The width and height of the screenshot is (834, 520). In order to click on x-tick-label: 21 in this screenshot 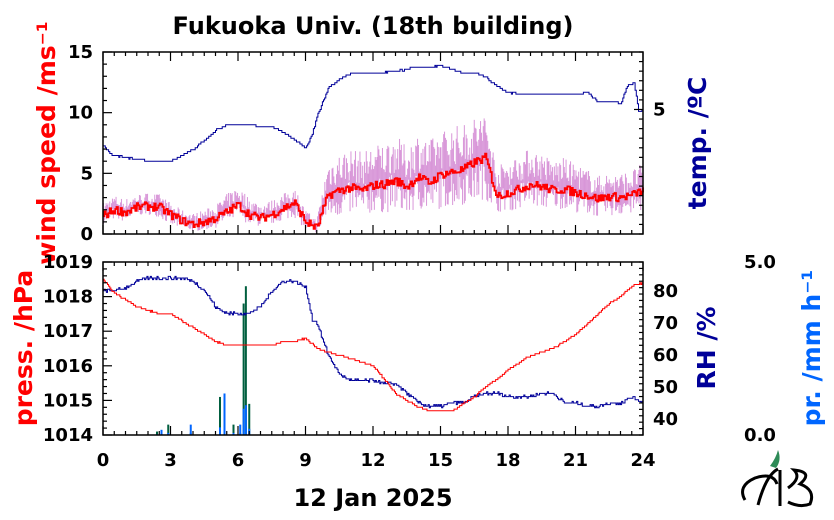, I will do `click(575, 460)`.